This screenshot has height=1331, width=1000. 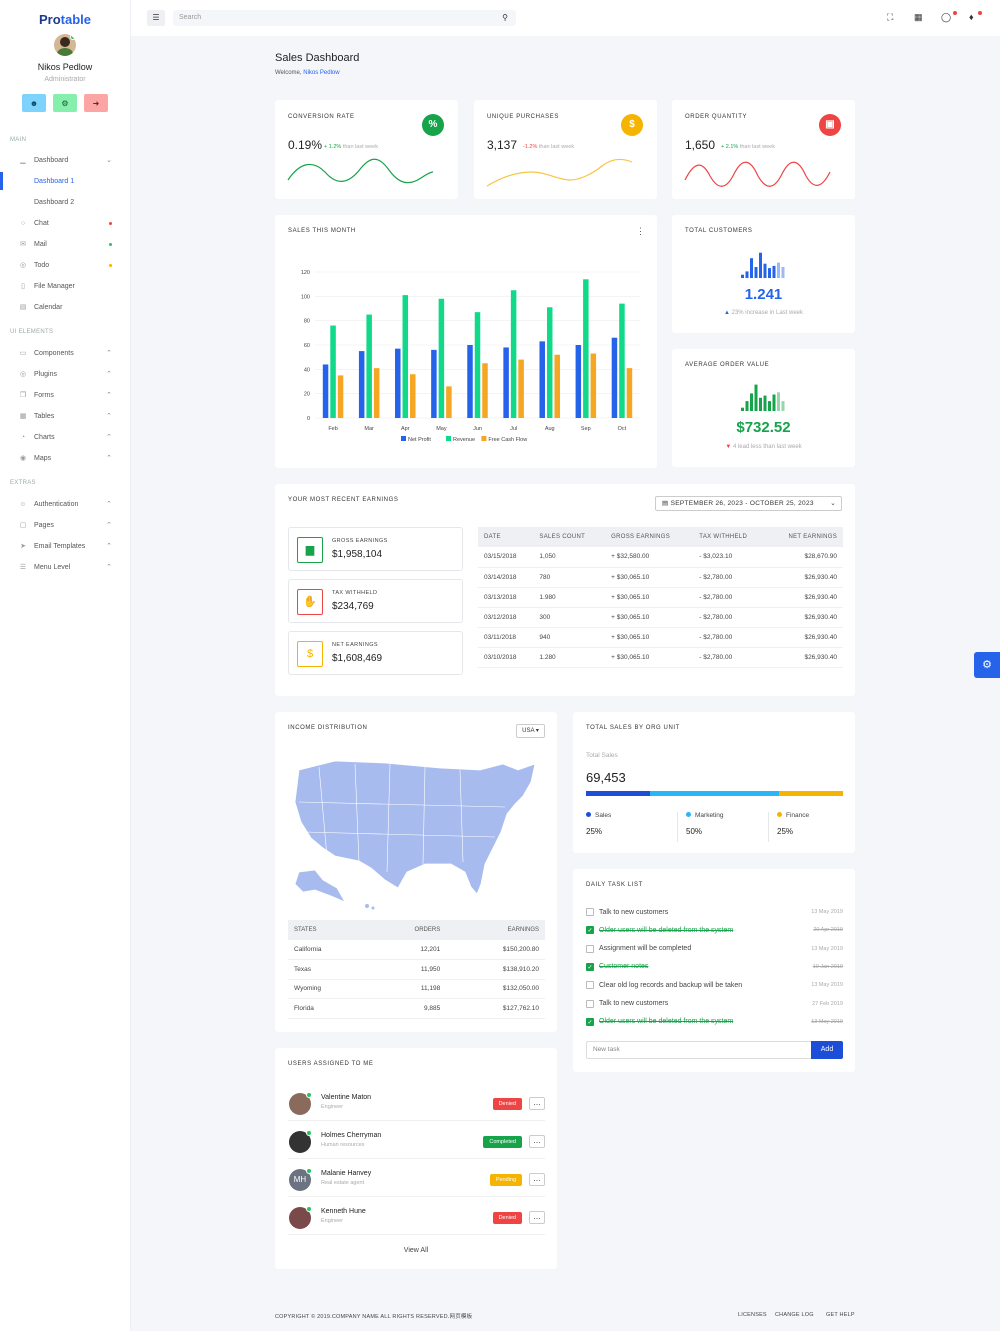 What do you see at coordinates (569, 537) in the screenshot?
I see `table-header: SALES COUNT` at bounding box center [569, 537].